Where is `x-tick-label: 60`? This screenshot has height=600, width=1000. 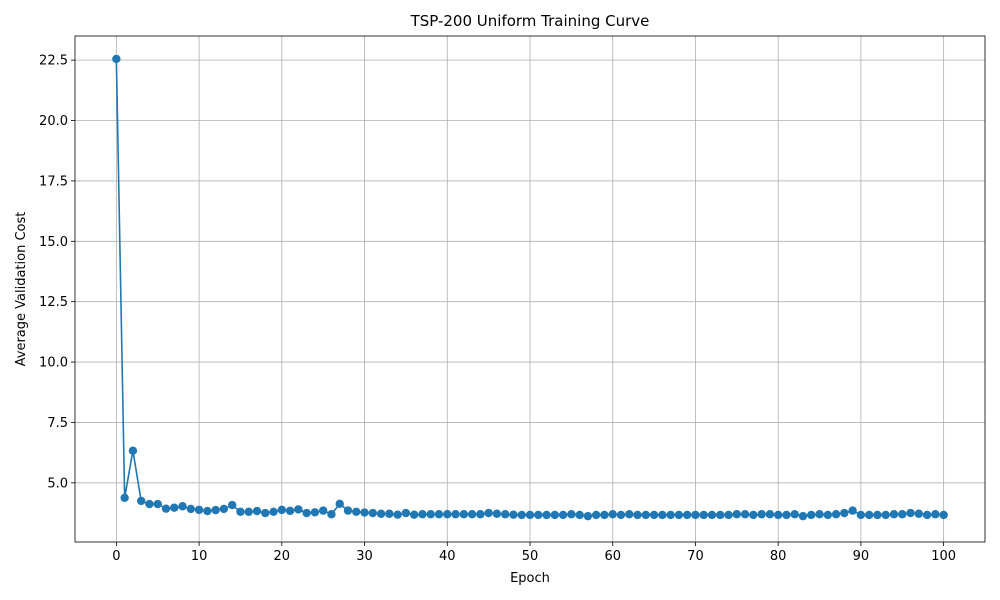 x-tick-label: 60 is located at coordinates (612, 556).